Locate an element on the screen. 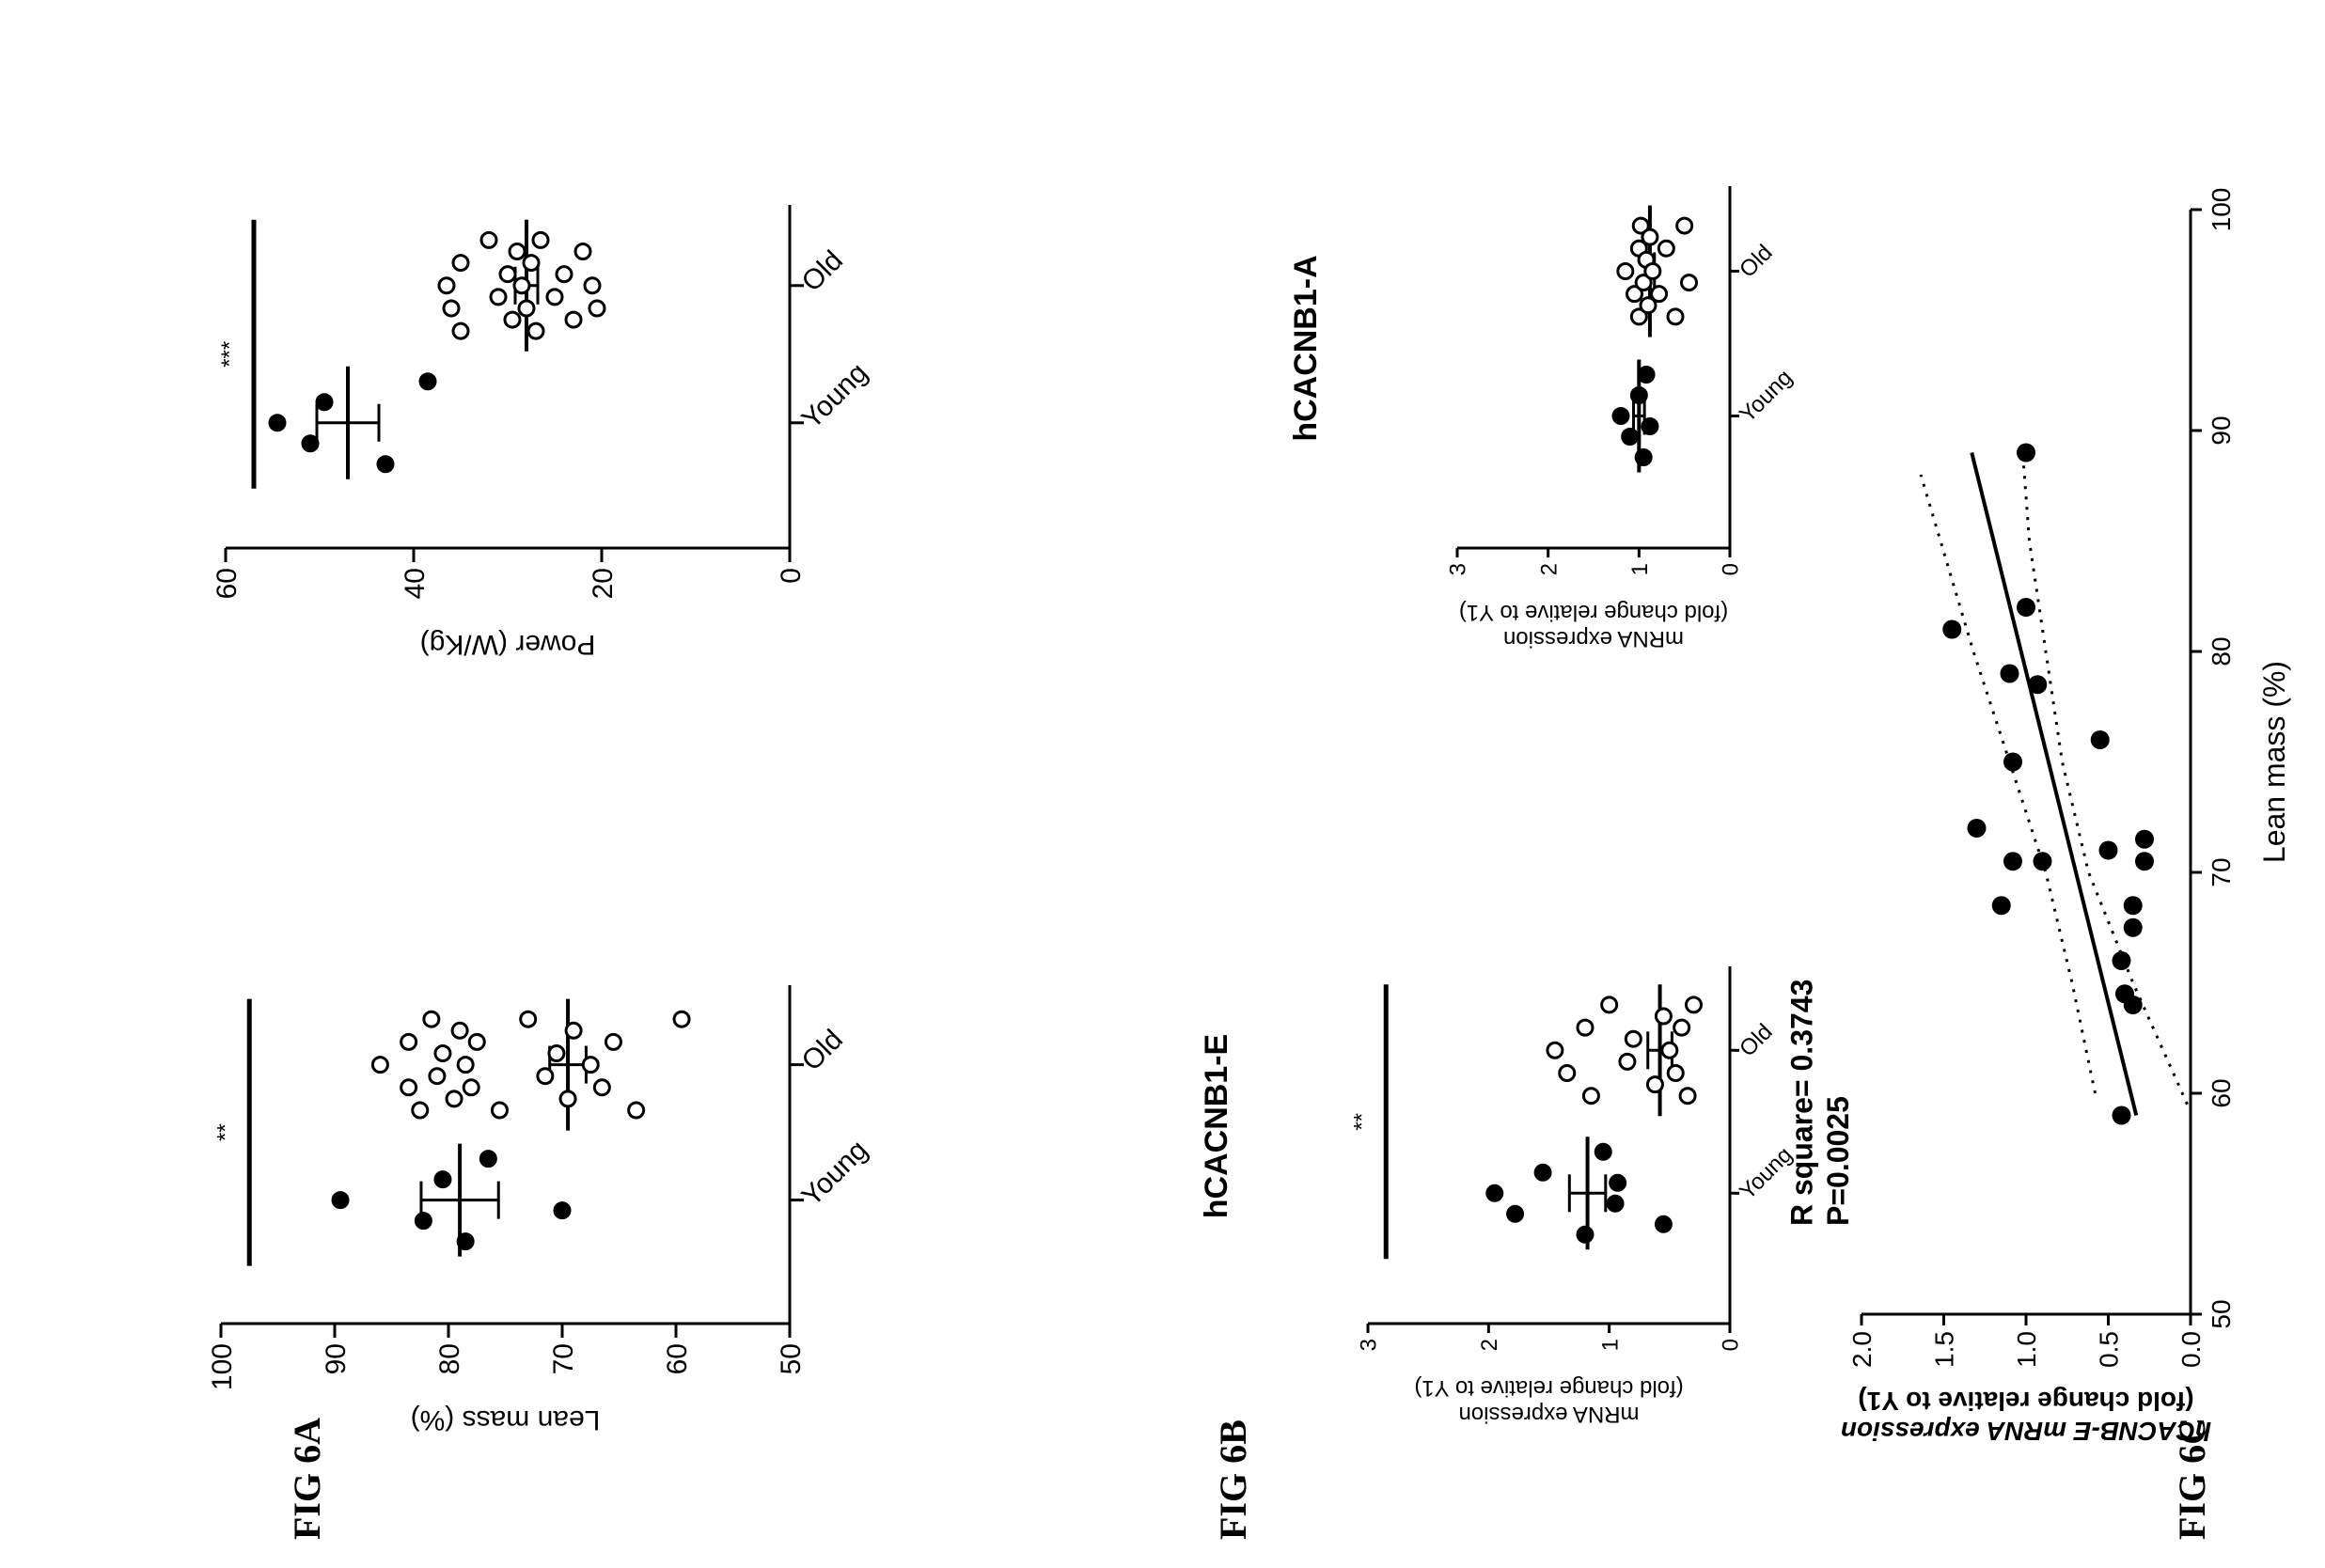 The image size is (2325, 1568). y-tick-label: 80 is located at coordinates (450, 1358).